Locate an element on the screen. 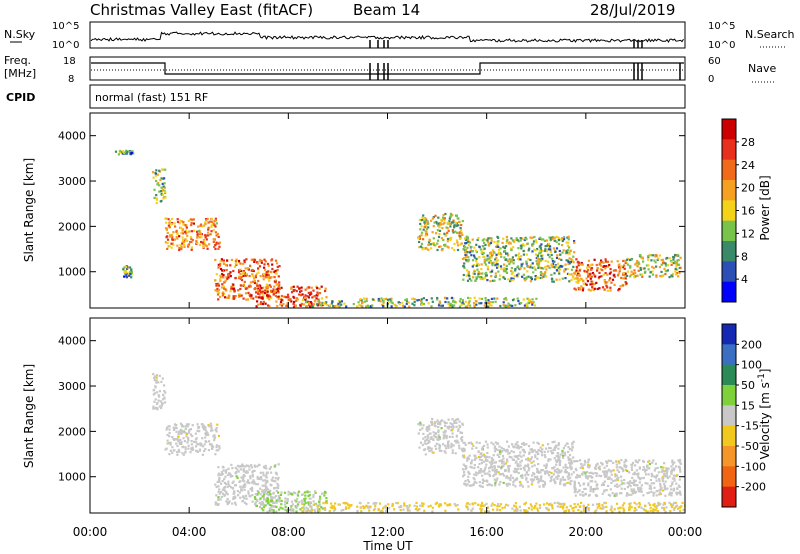  velocity-colorbar-label-close: ] is located at coordinates (765, 371).